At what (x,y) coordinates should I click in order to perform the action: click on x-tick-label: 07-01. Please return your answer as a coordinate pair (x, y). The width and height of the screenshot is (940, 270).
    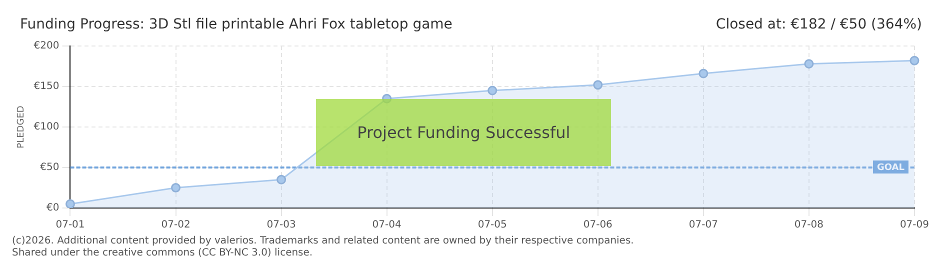
    Looking at the image, I should click on (70, 225).